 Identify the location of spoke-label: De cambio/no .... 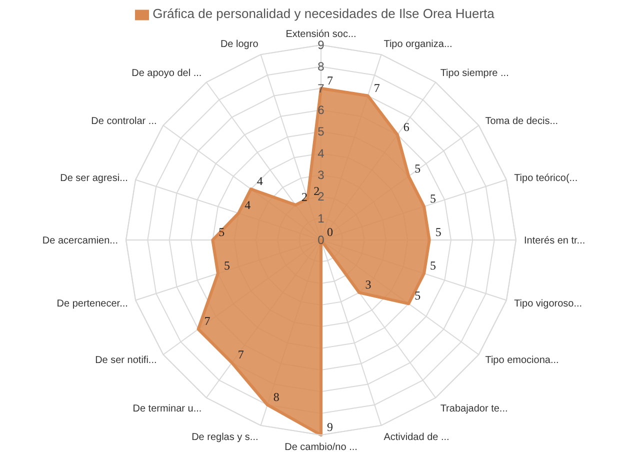
(321, 447).